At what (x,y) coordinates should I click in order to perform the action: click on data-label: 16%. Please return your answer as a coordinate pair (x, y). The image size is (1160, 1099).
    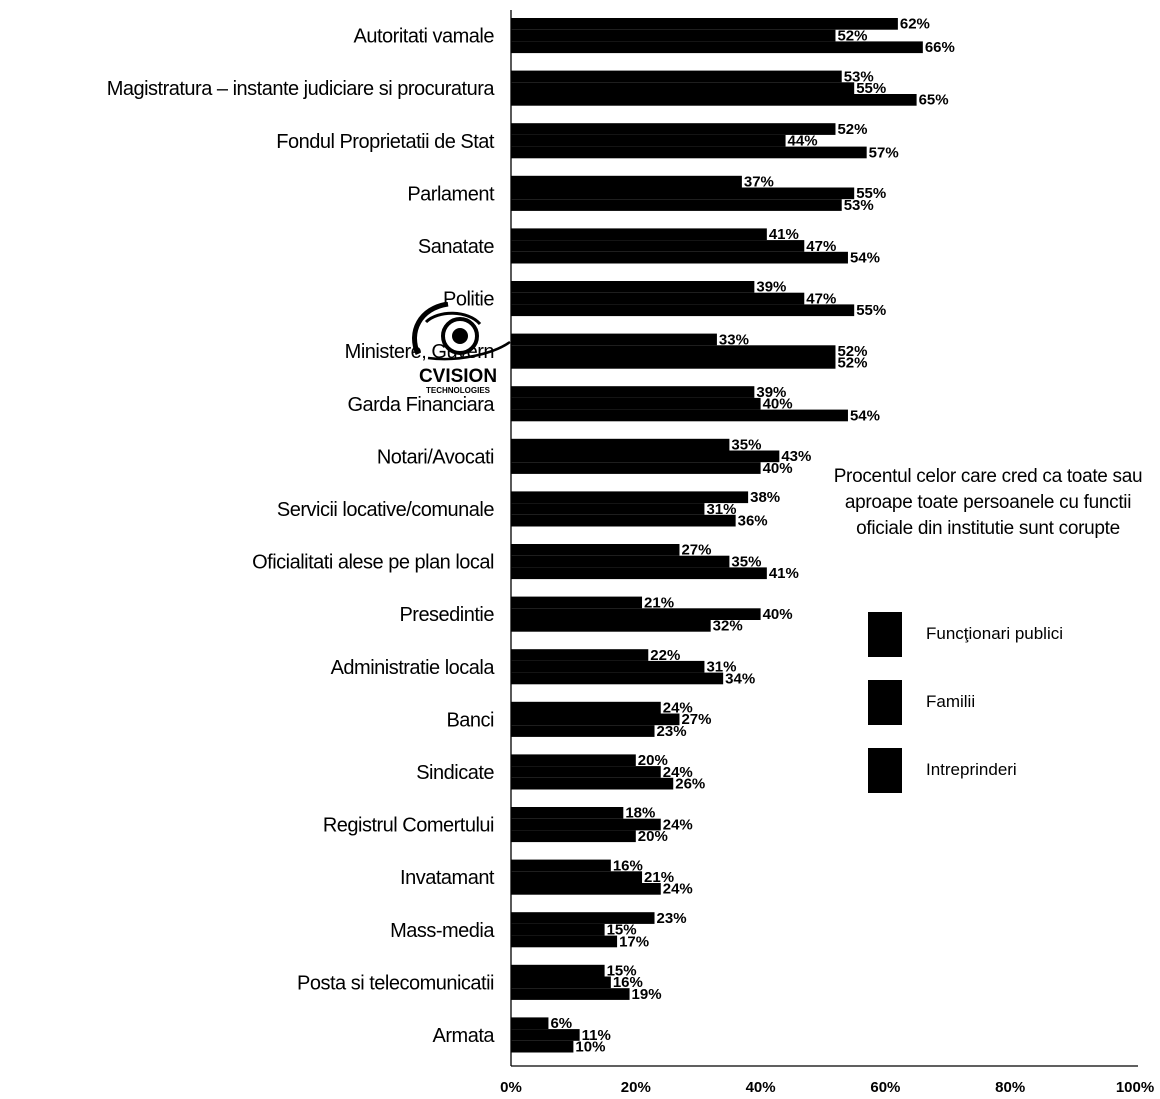
    Looking at the image, I should click on (628, 982).